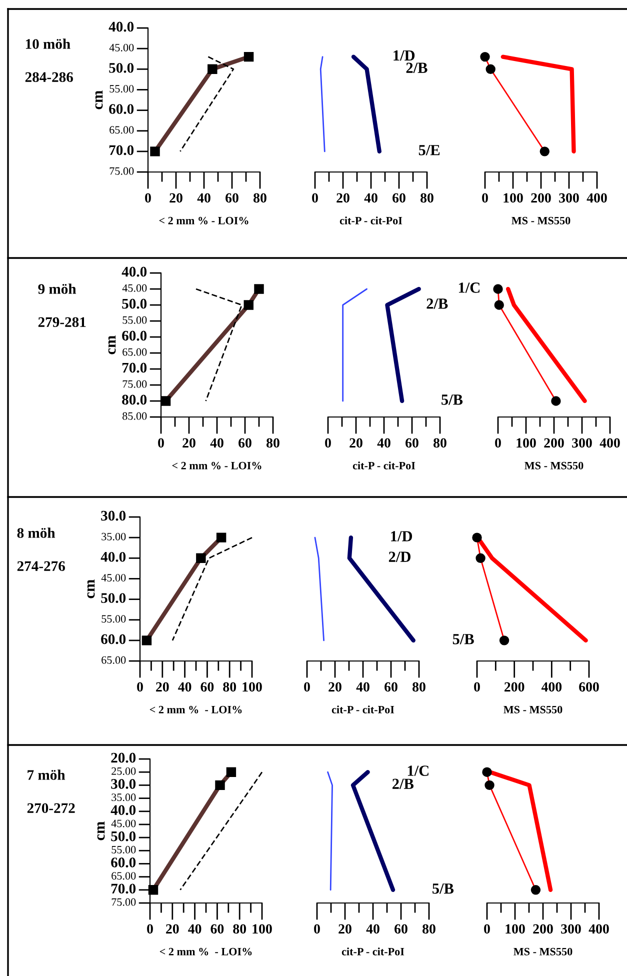 This screenshot has width=627, height=976. What do you see at coordinates (48, 43) in the screenshot?
I see `text: 10 möh` at bounding box center [48, 43].